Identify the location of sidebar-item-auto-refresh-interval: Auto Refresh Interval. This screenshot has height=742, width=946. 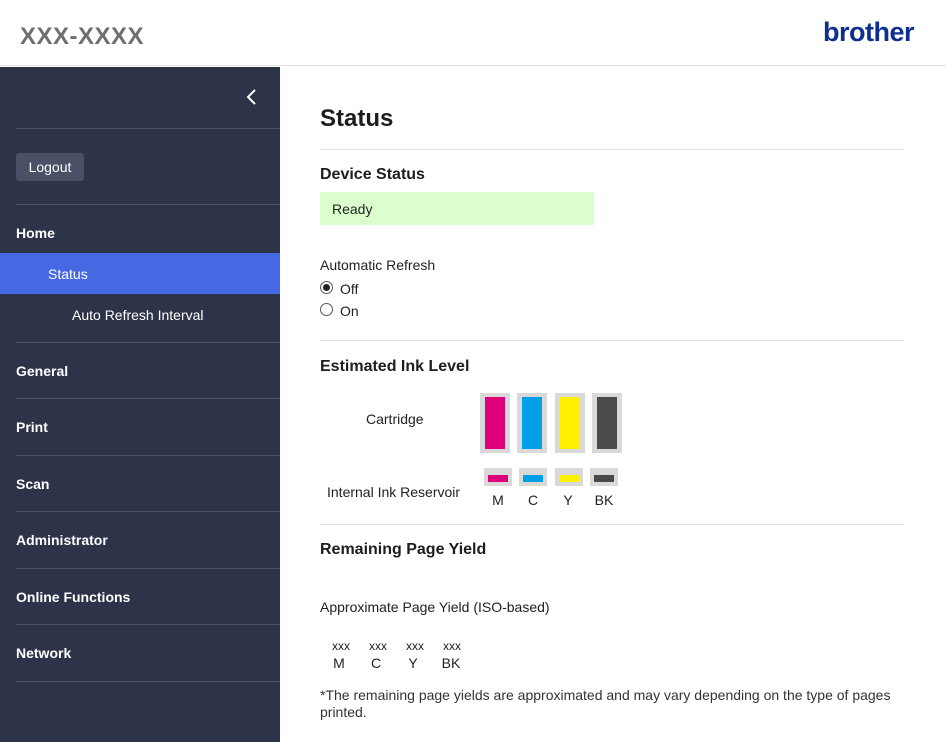
(138, 315).